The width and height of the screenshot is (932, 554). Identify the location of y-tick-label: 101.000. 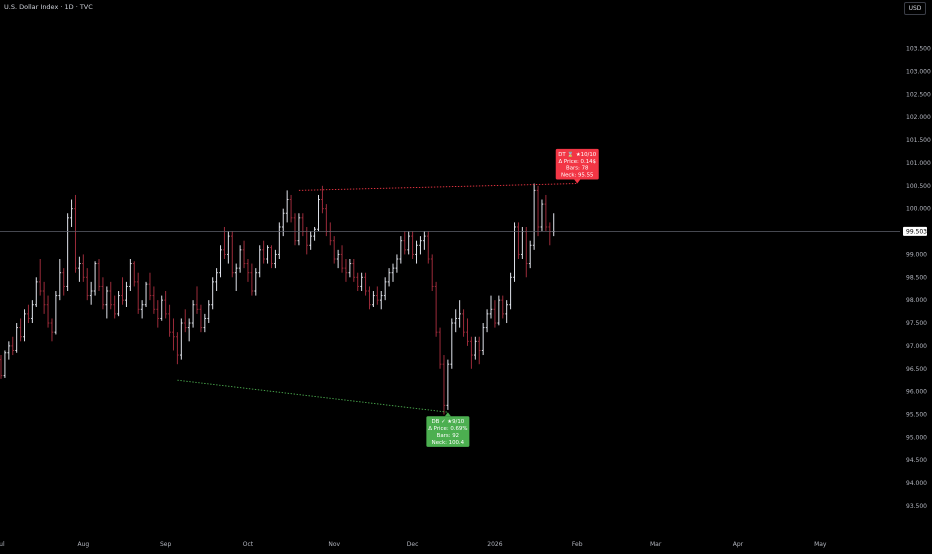
(918, 163).